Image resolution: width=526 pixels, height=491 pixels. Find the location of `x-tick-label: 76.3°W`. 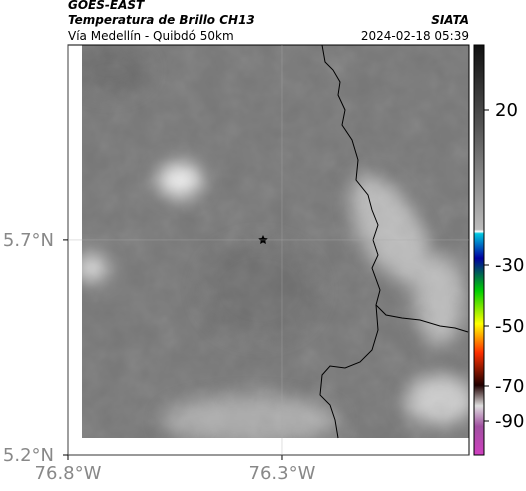

x-tick-label: 76.3°W is located at coordinates (282, 473).